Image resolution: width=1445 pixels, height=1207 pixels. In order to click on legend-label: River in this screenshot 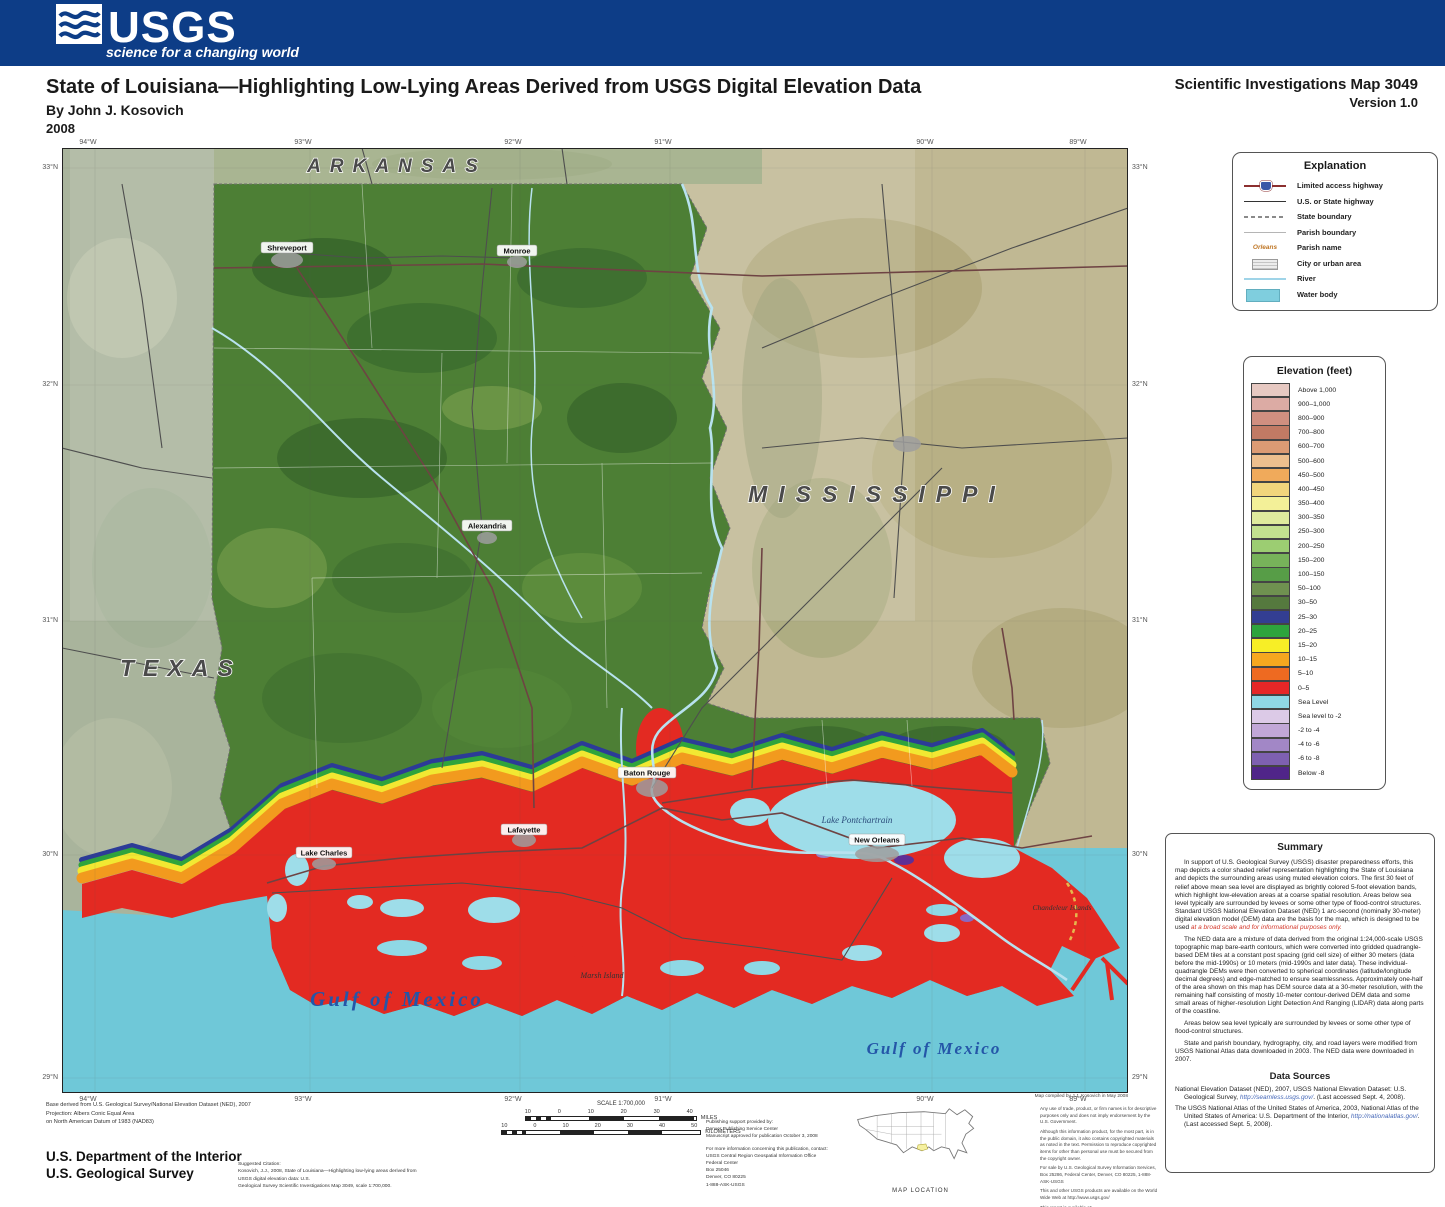, I will do `click(1306, 279)`.